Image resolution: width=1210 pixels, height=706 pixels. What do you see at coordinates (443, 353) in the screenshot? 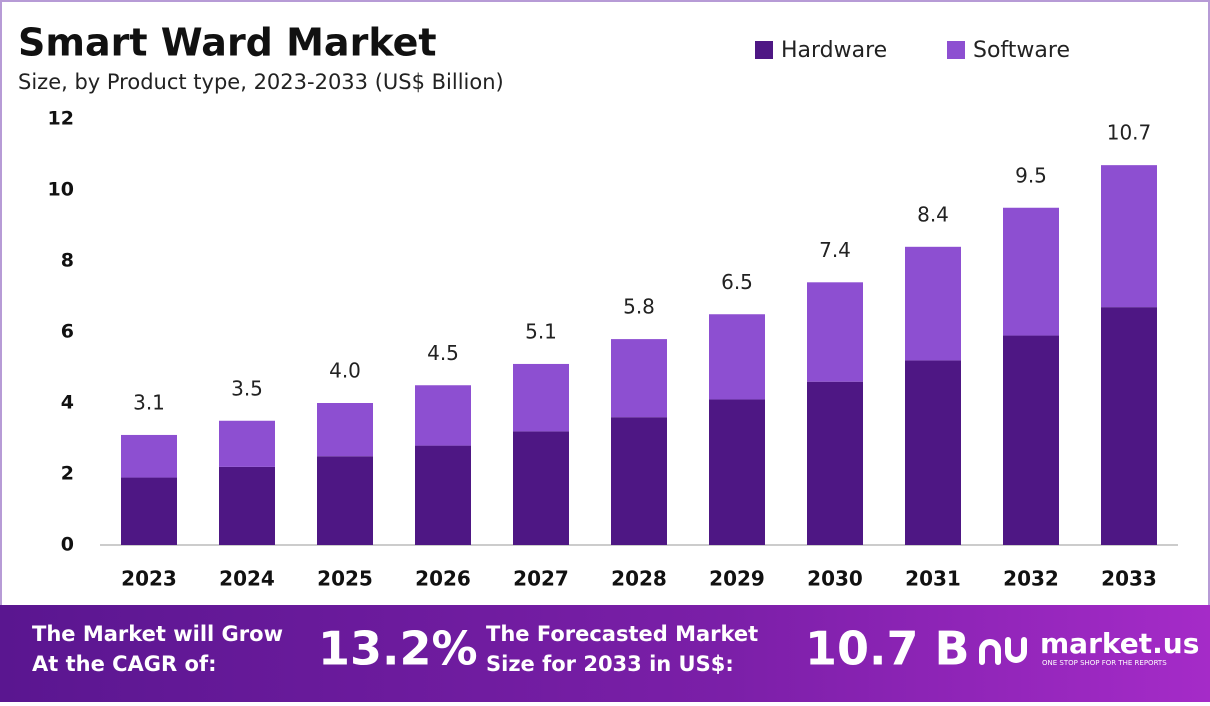
I see `total-label: 4.5` at bounding box center [443, 353].